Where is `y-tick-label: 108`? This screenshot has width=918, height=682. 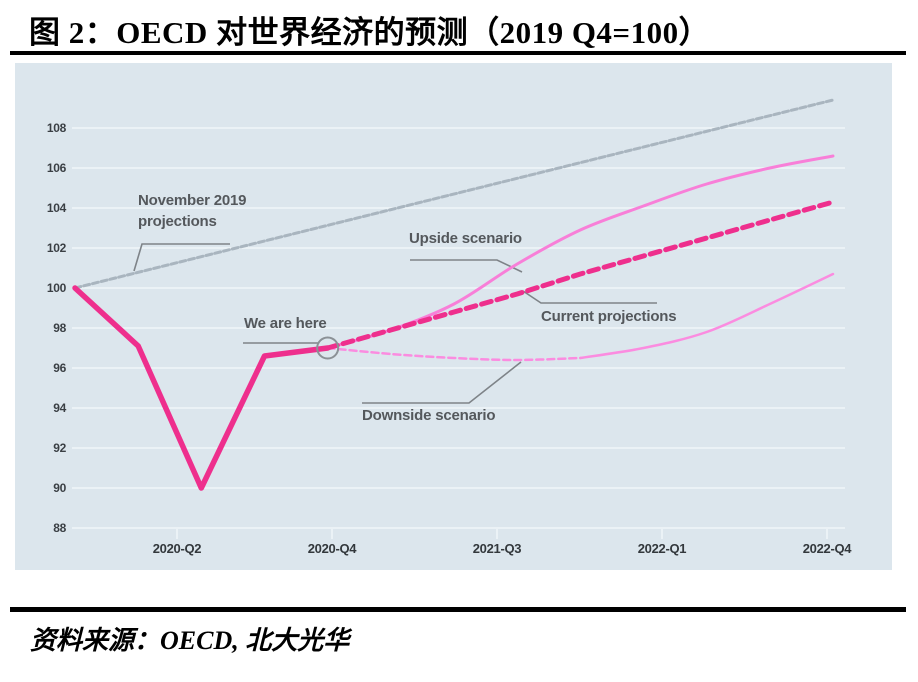 y-tick-label: 108 is located at coordinates (56, 128).